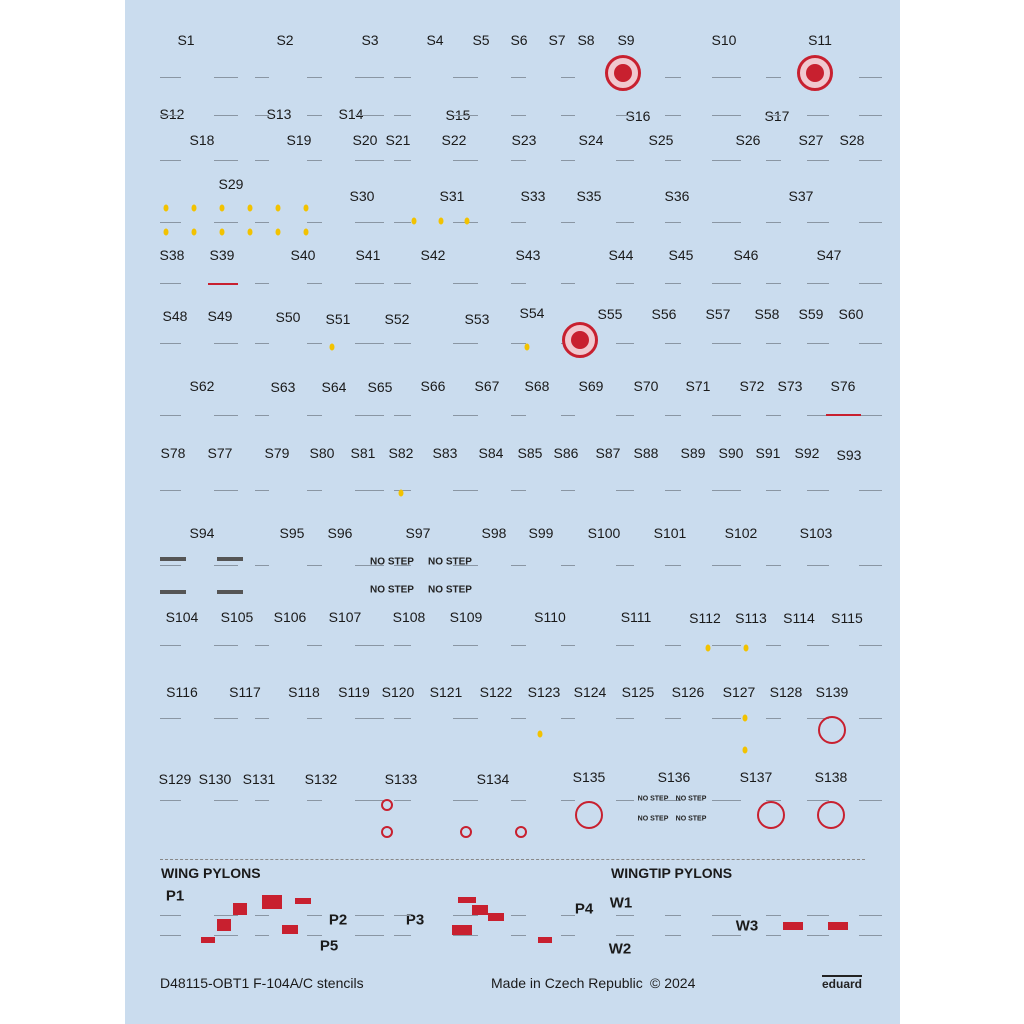 This screenshot has height=1024, width=1024. What do you see at coordinates (705, 618) in the screenshot?
I see `stencil-label-s112: S112` at bounding box center [705, 618].